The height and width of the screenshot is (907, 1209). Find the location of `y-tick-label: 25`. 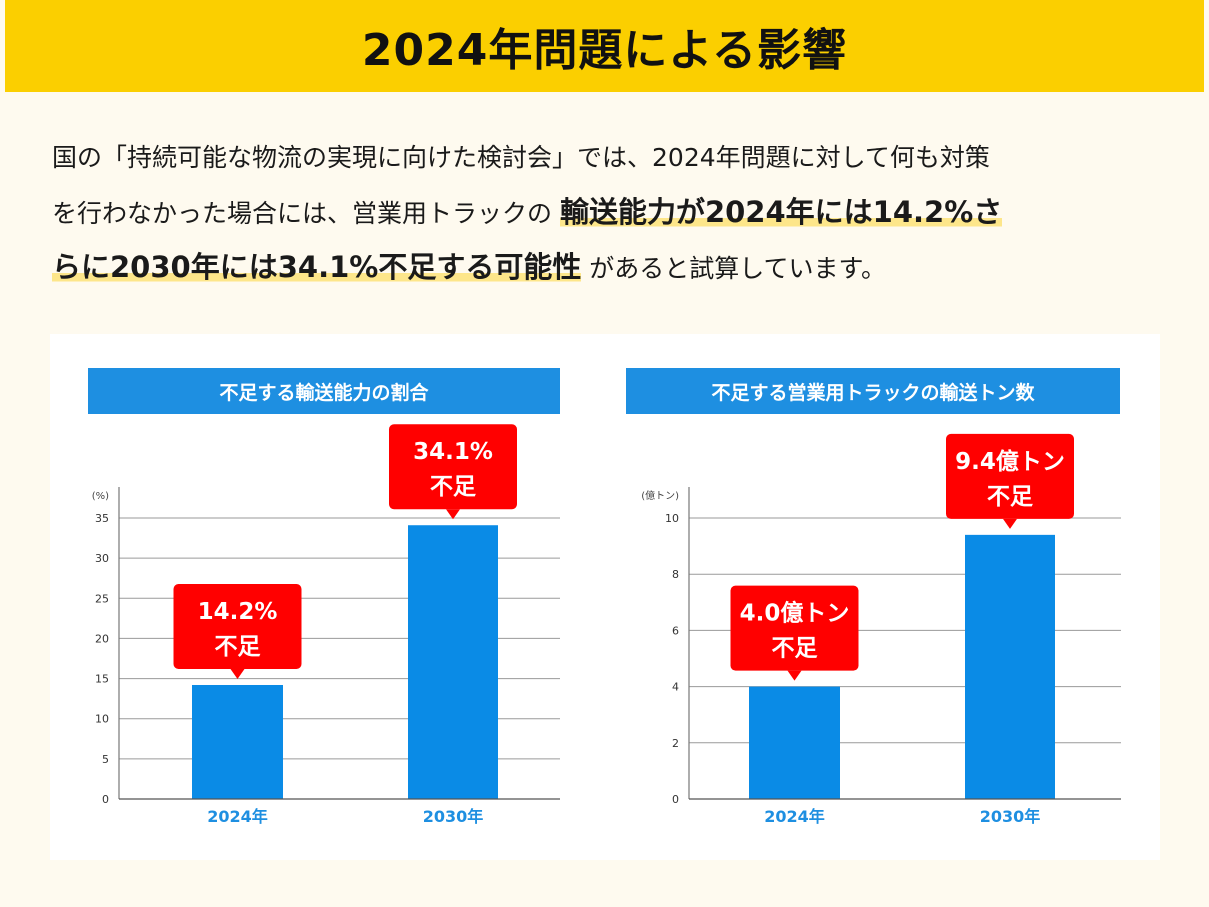

y-tick-label: 25 is located at coordinates (102, 598).